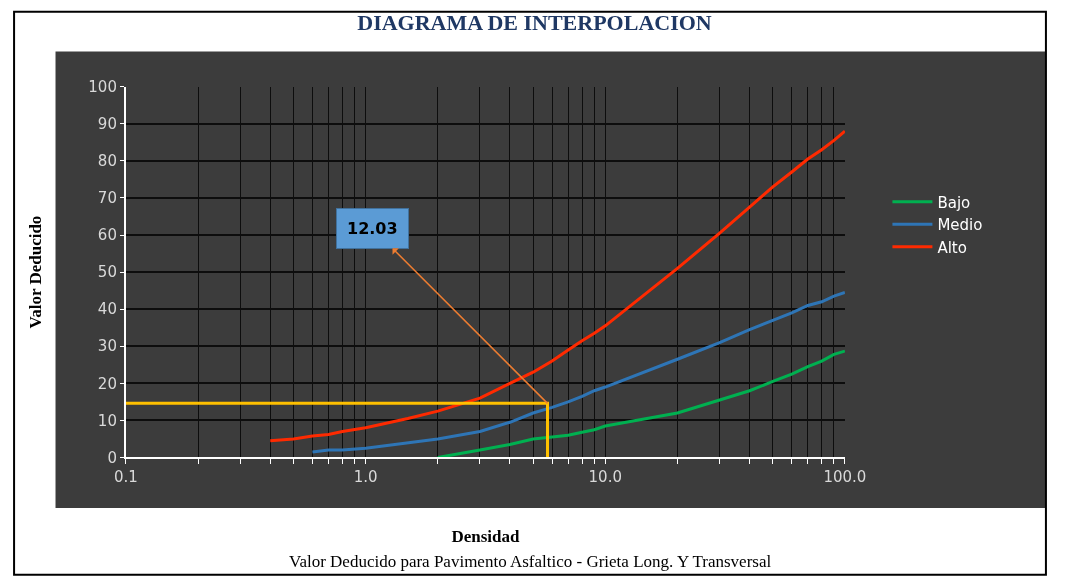 The image size is (1069, 585). What do you see at coordinates (112, 457) in the screenshot?
I see `y-tick-label: 0` at bounding box center [112, 457].